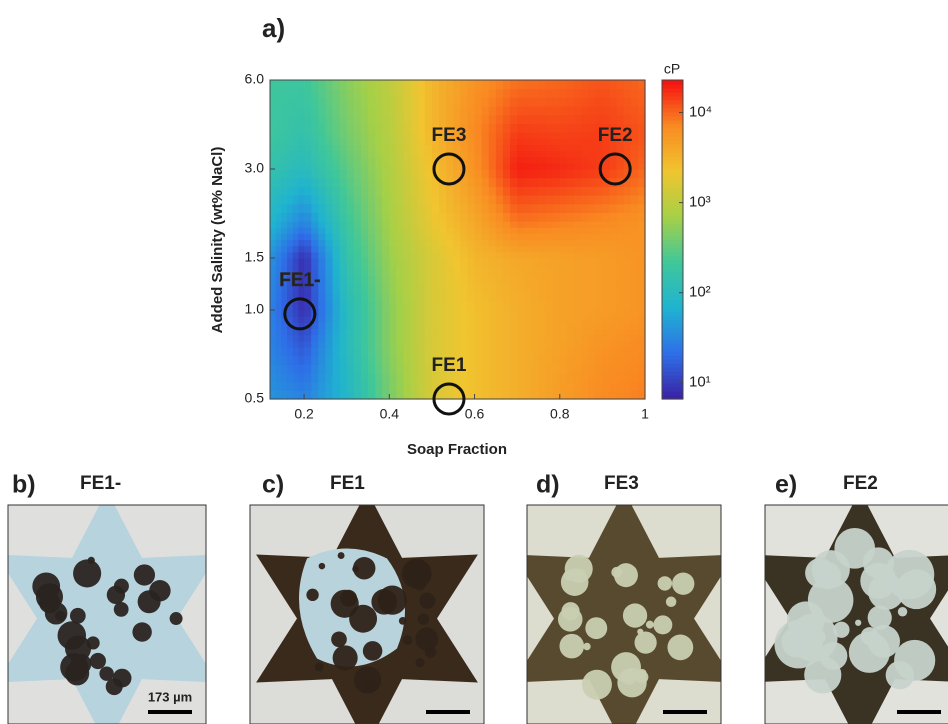 The image size is (948, 724). I want to click on sample-marker, so click(449, 169).